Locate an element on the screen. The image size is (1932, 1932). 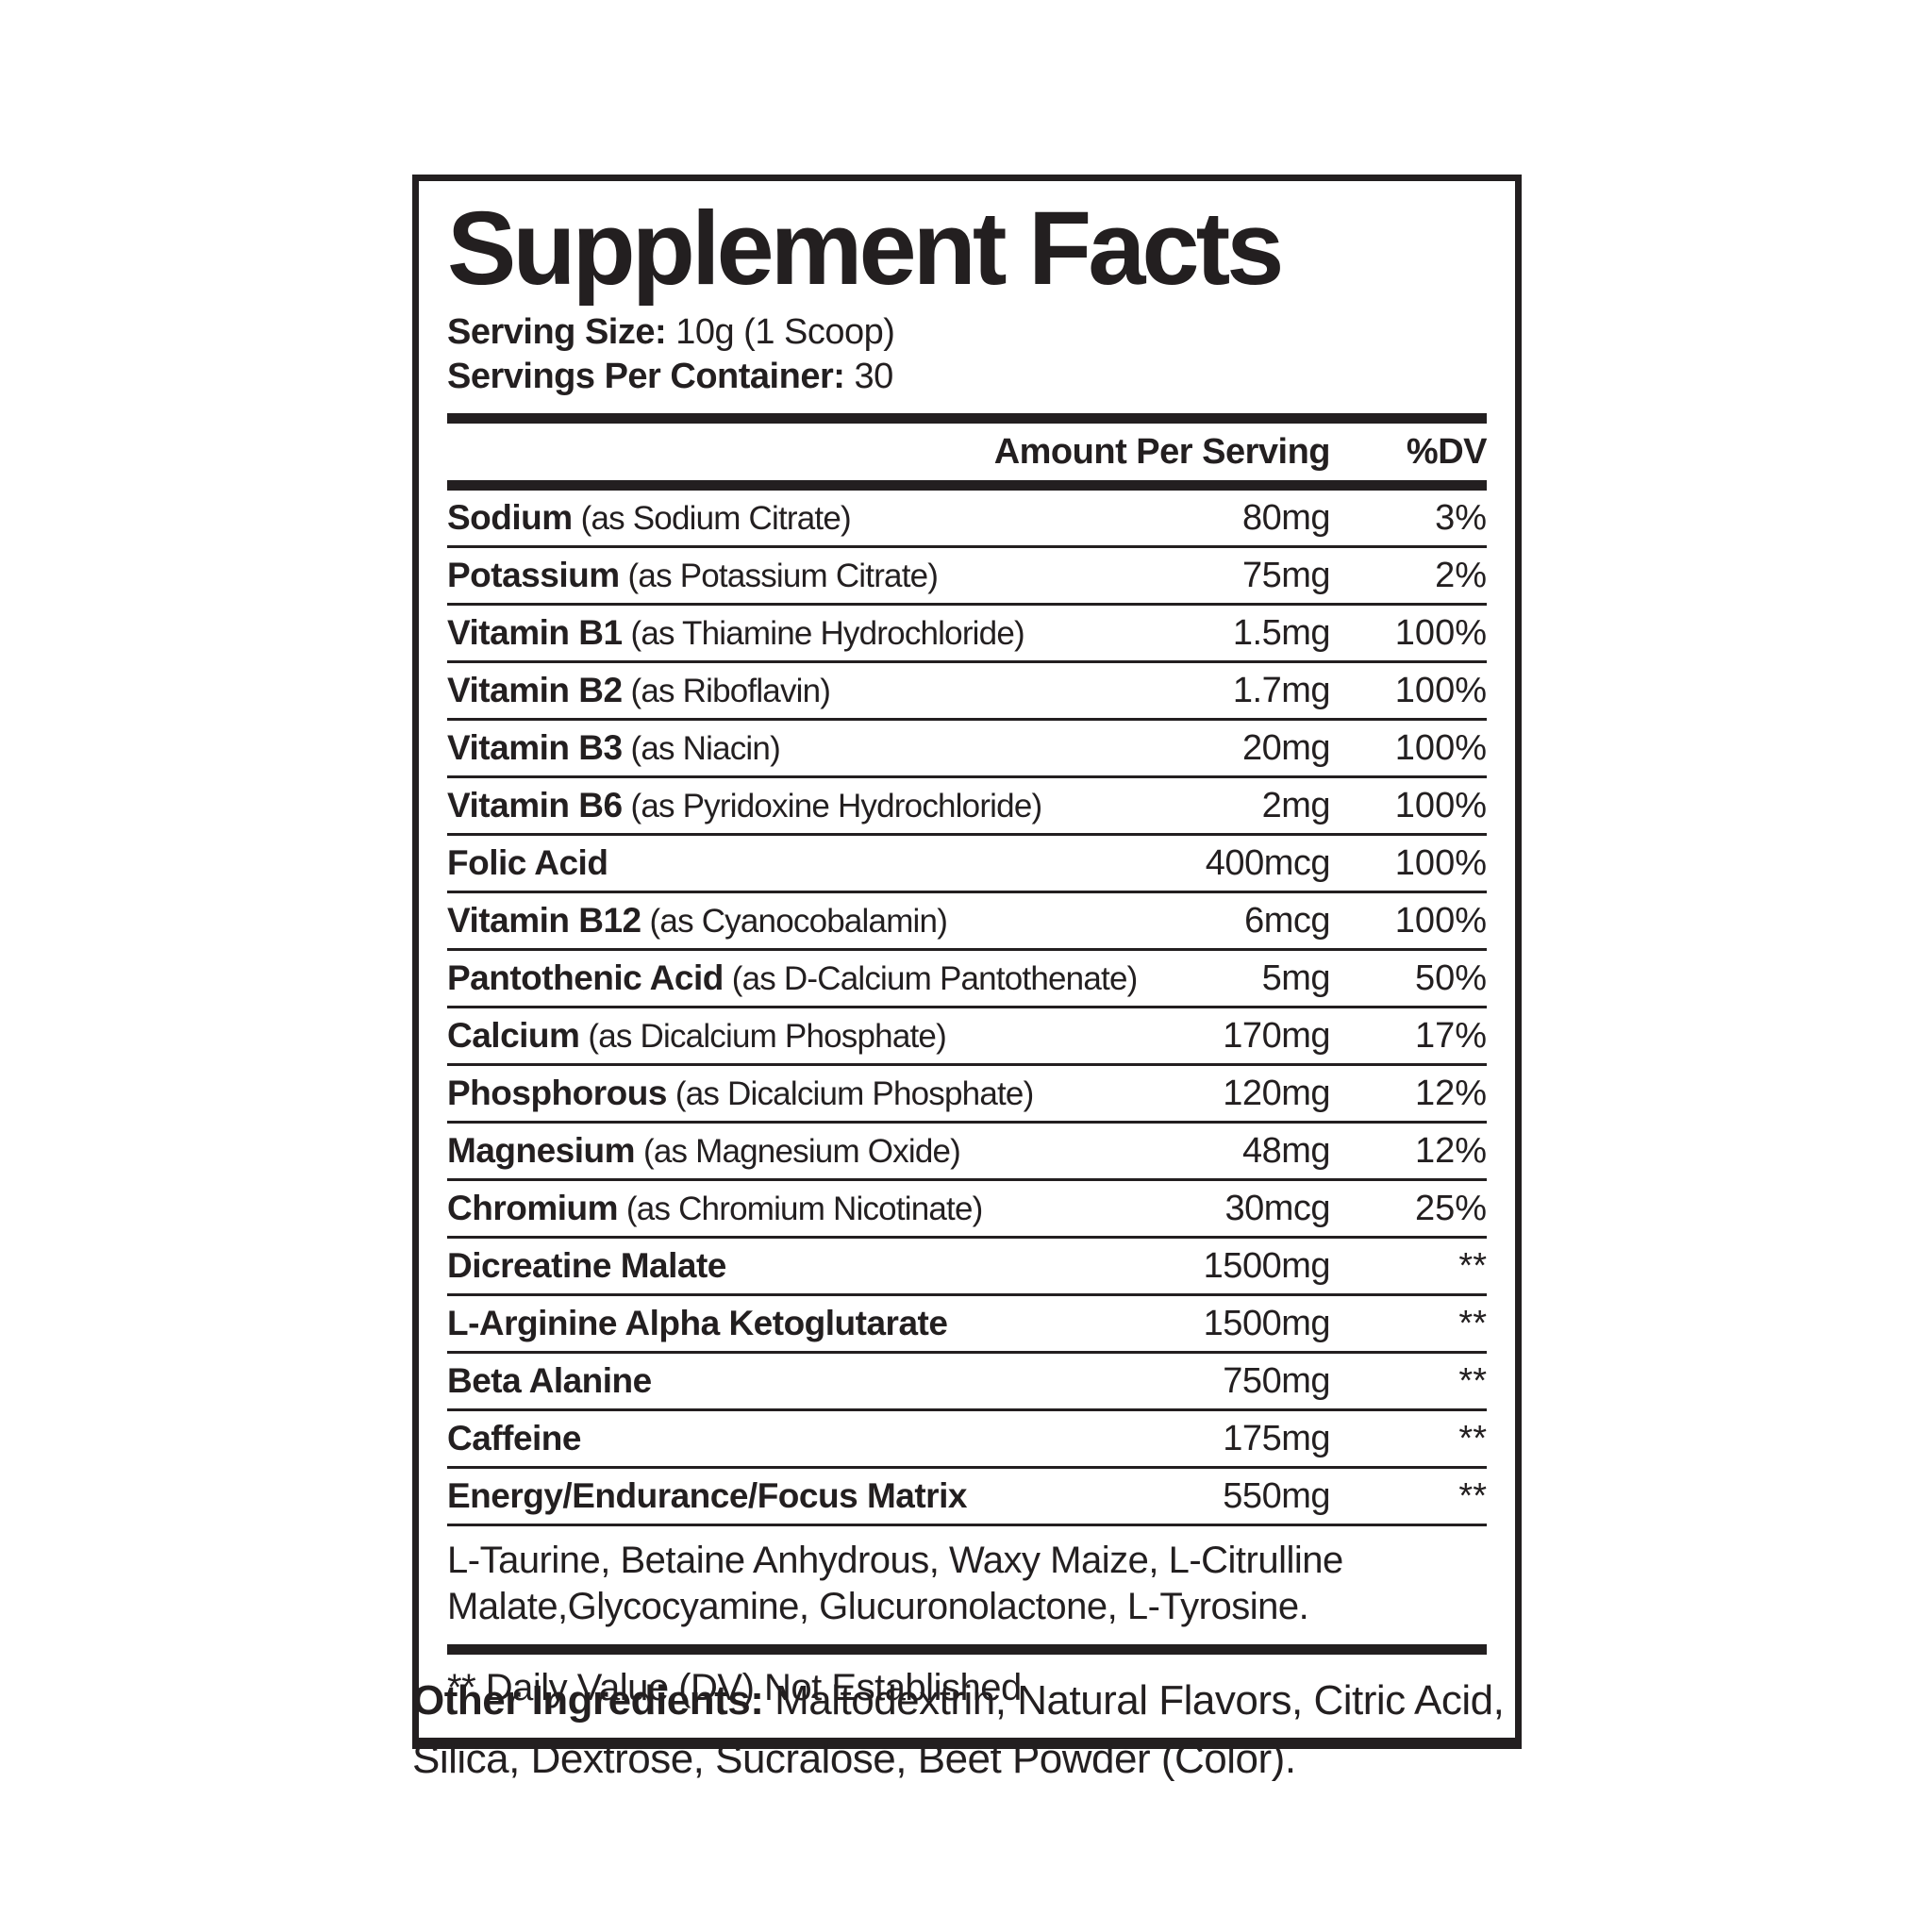
nutrient-name: Potassium is located at coordinates (534, 574).